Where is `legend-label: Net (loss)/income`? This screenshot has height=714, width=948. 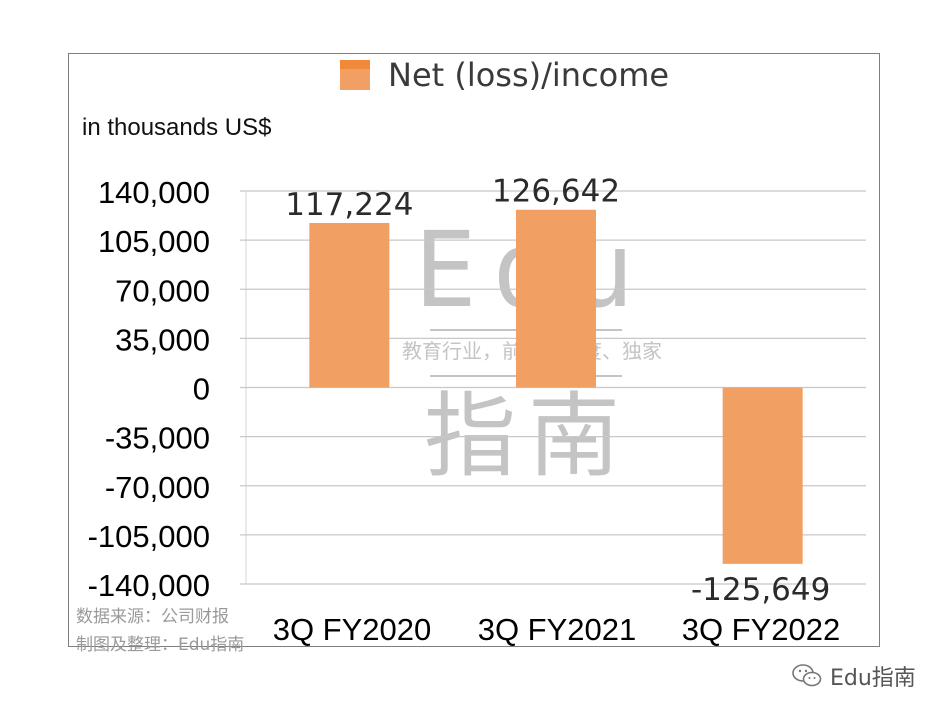 legend-label: Net (loss)/income is located at coordinates (529, 75).